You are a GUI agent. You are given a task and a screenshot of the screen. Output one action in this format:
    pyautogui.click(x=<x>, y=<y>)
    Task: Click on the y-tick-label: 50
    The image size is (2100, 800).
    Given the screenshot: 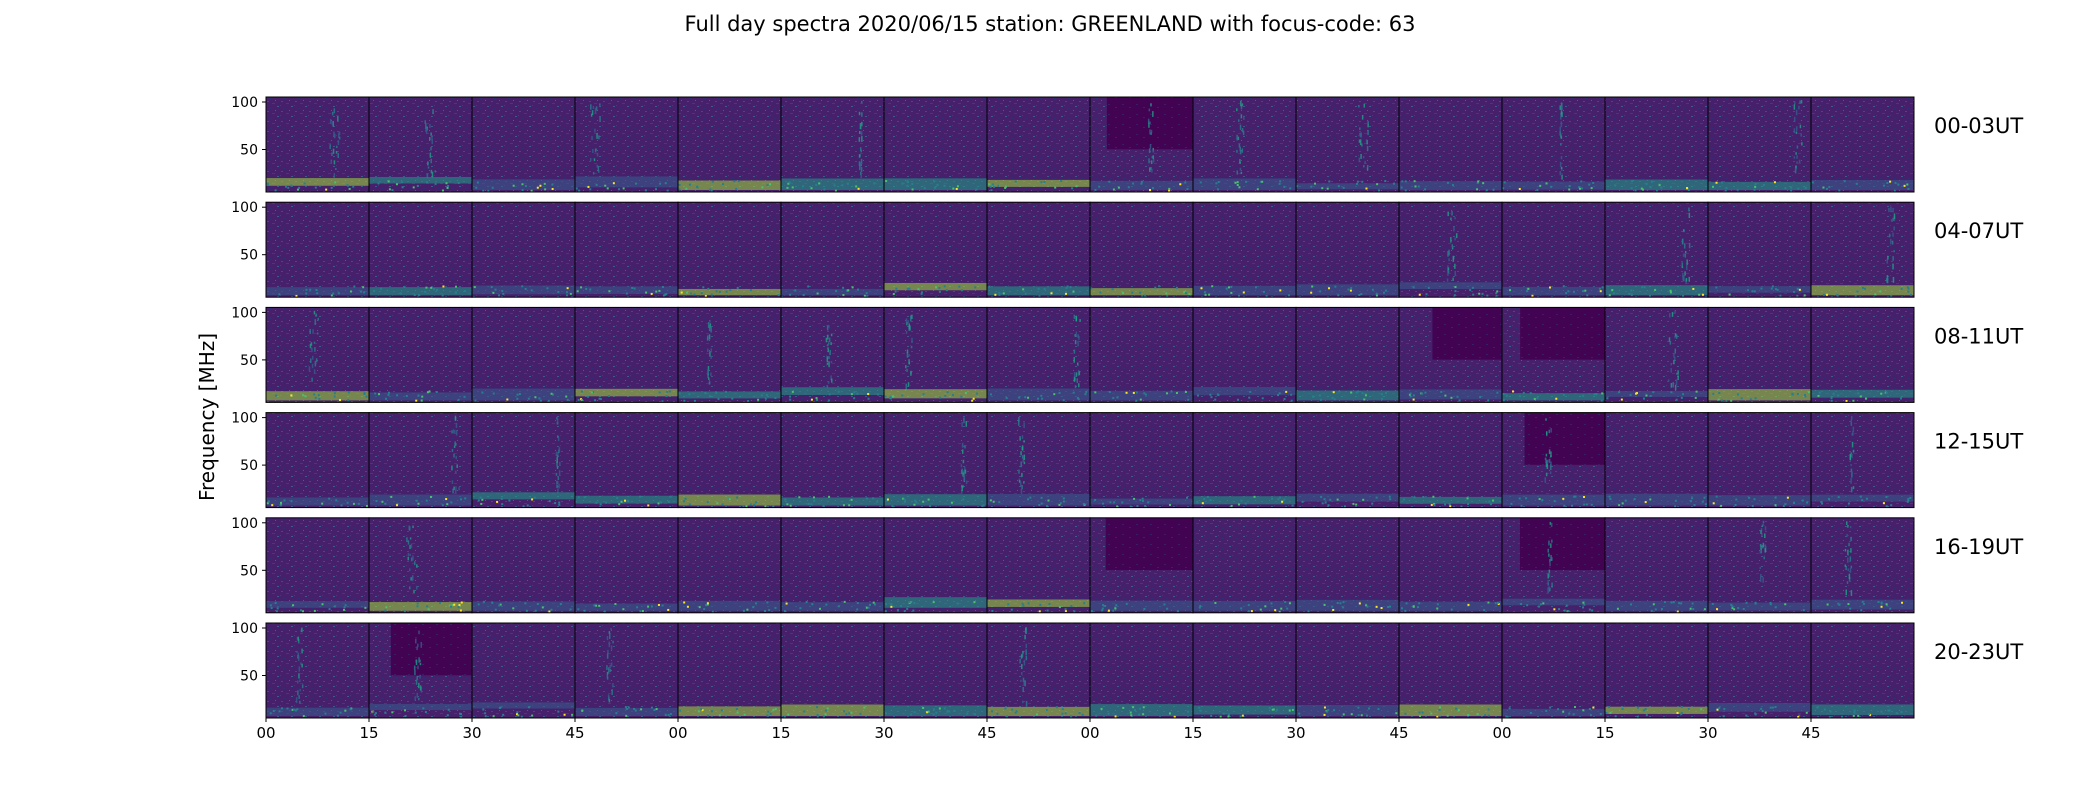 What is the action you would take?
    pyautogui.click(x=249, y=256)
    